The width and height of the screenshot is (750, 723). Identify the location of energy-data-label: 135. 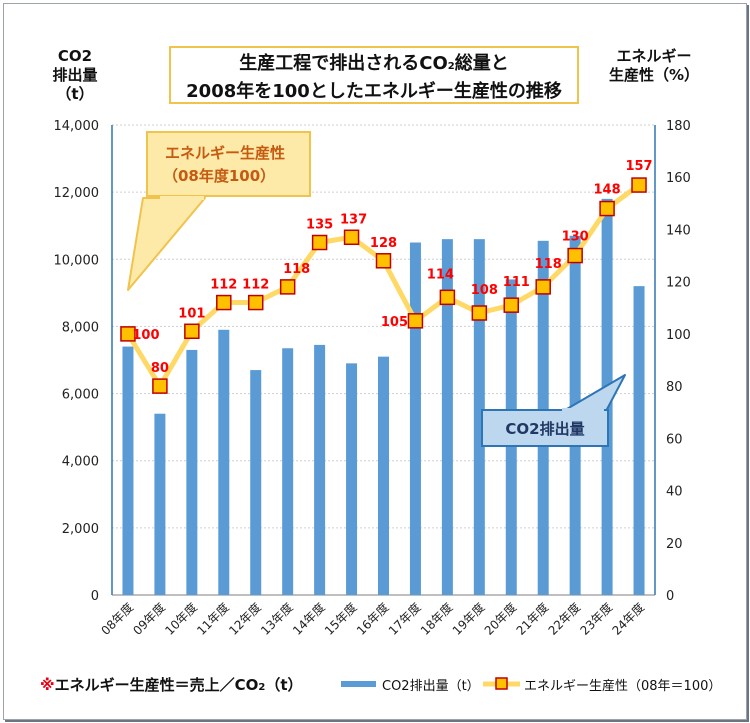
(319, 225).